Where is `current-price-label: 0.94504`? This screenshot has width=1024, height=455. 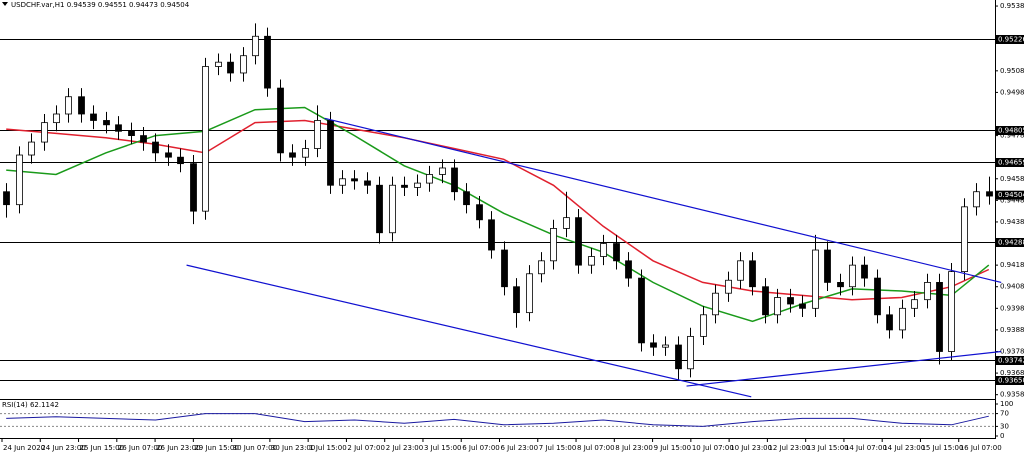
current-price-label: 0.94504 is located at coordinates (1011, 195).